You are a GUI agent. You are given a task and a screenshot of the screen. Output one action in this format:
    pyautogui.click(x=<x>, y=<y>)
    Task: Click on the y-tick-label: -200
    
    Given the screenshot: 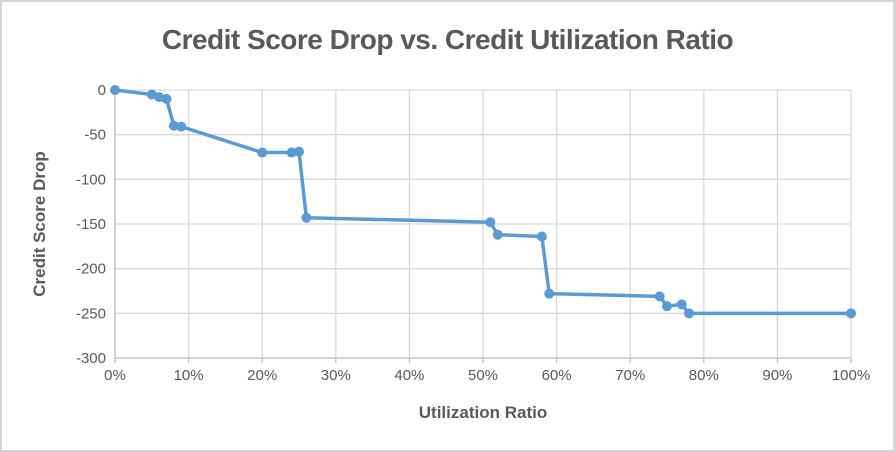 What is the action you would take?
    pyautogui.click(x=91, y=269)
    